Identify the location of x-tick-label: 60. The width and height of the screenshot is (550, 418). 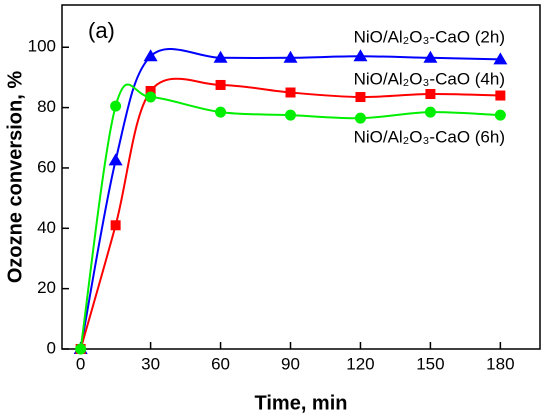
(220, 363).